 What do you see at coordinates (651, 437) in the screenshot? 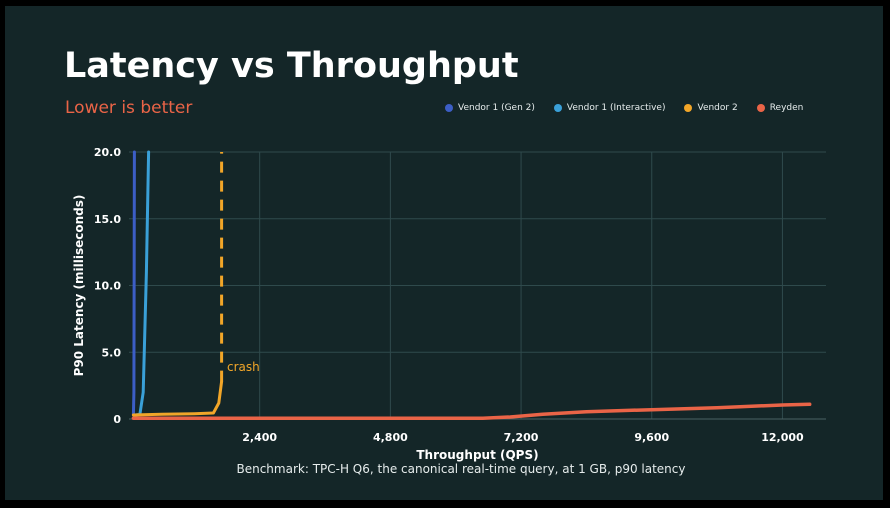
I see `x-tick-label: 9,600` at bounding box center [651, 437].